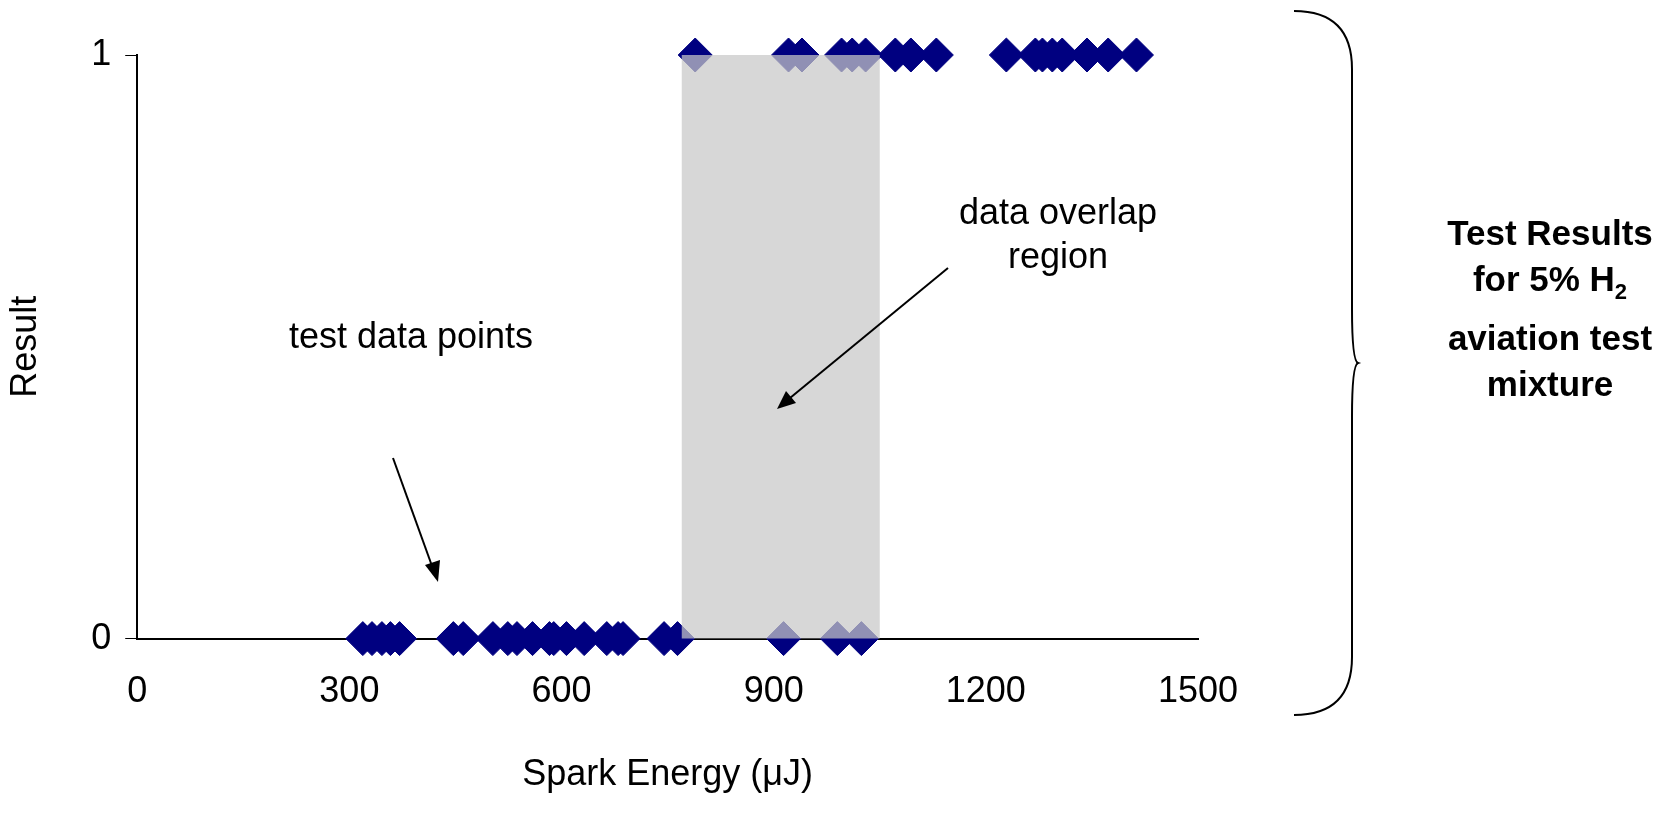  I want to click on annotation: data overlap region, so click(1058, 234).